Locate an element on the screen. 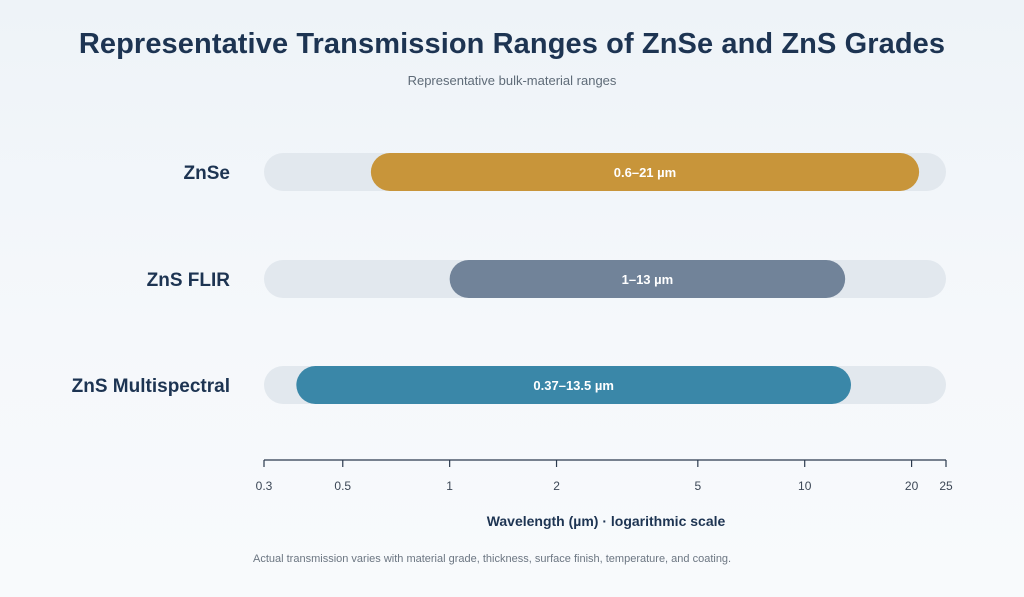  x-tick-label: 25 is located at coordinates (946, 486).